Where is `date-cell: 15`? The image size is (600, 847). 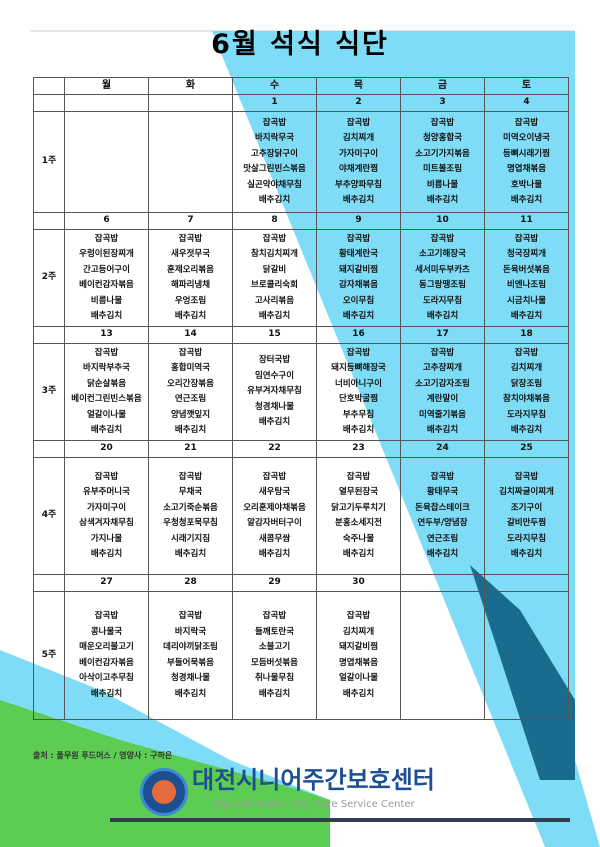
date-cell: 15 is located at coordinates (274, 335).